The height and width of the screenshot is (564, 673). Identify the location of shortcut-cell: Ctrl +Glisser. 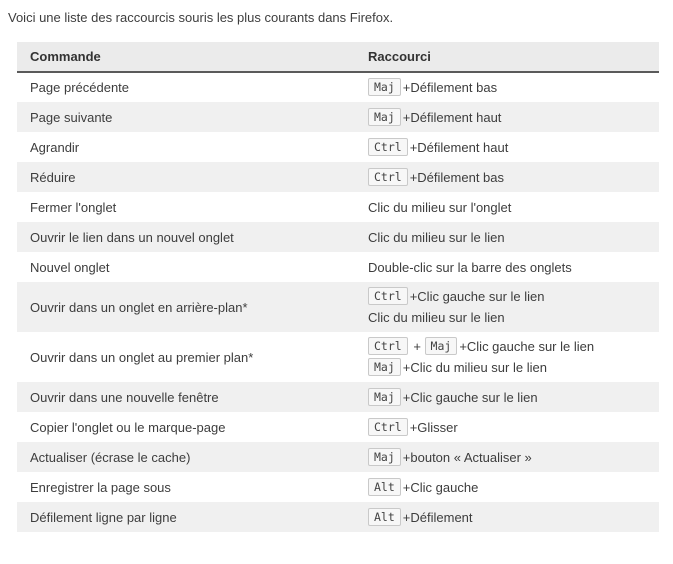
(507, 427).